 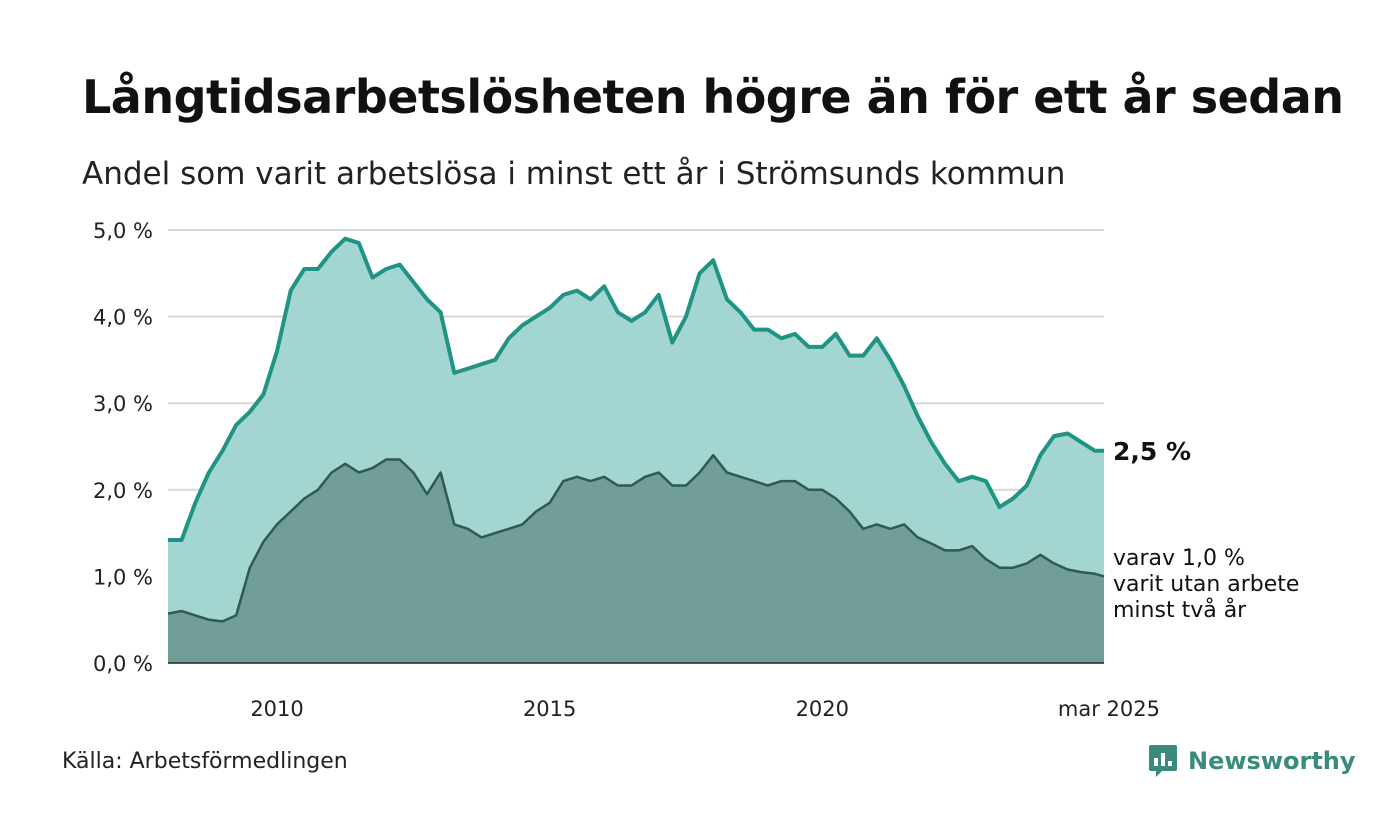 What do you see at coordinates (1272, 761) in the screenshot?
I see `brand-name: Newsworthy` at bounding box center [1272, 761].